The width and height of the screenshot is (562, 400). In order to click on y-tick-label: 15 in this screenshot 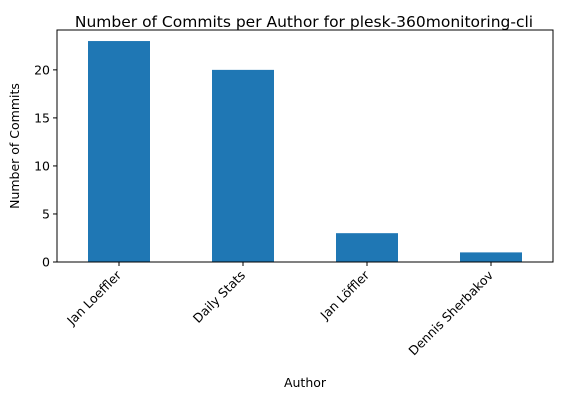, I will do `click(42, 117)`.